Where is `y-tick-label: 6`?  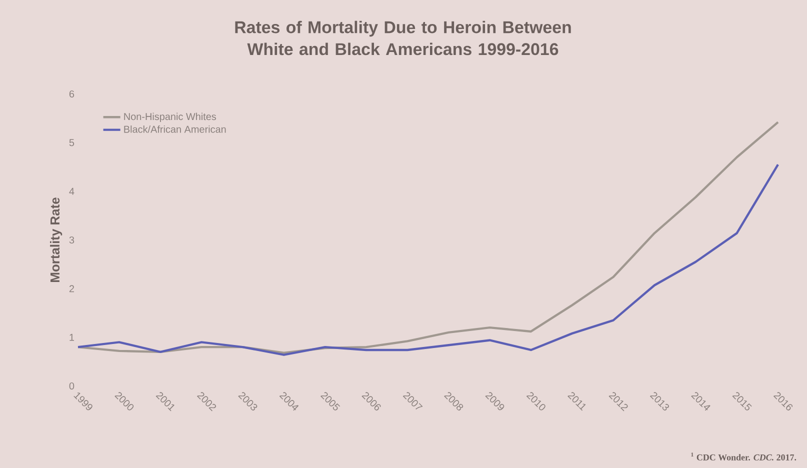
y-tick-label: 6 is located at coordinates (71, 94).